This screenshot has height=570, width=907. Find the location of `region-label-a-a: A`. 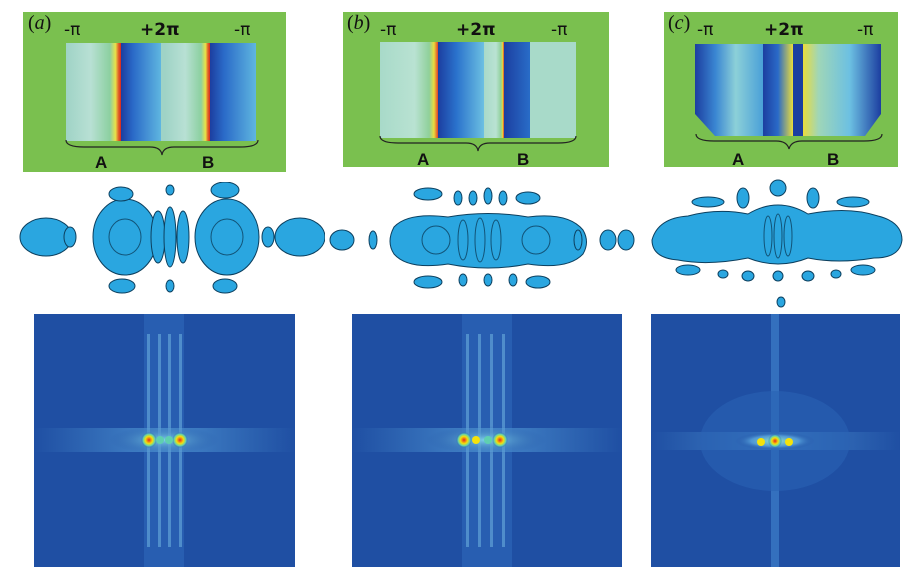

region-label-a-a: A is located at coordinates (101, 162).